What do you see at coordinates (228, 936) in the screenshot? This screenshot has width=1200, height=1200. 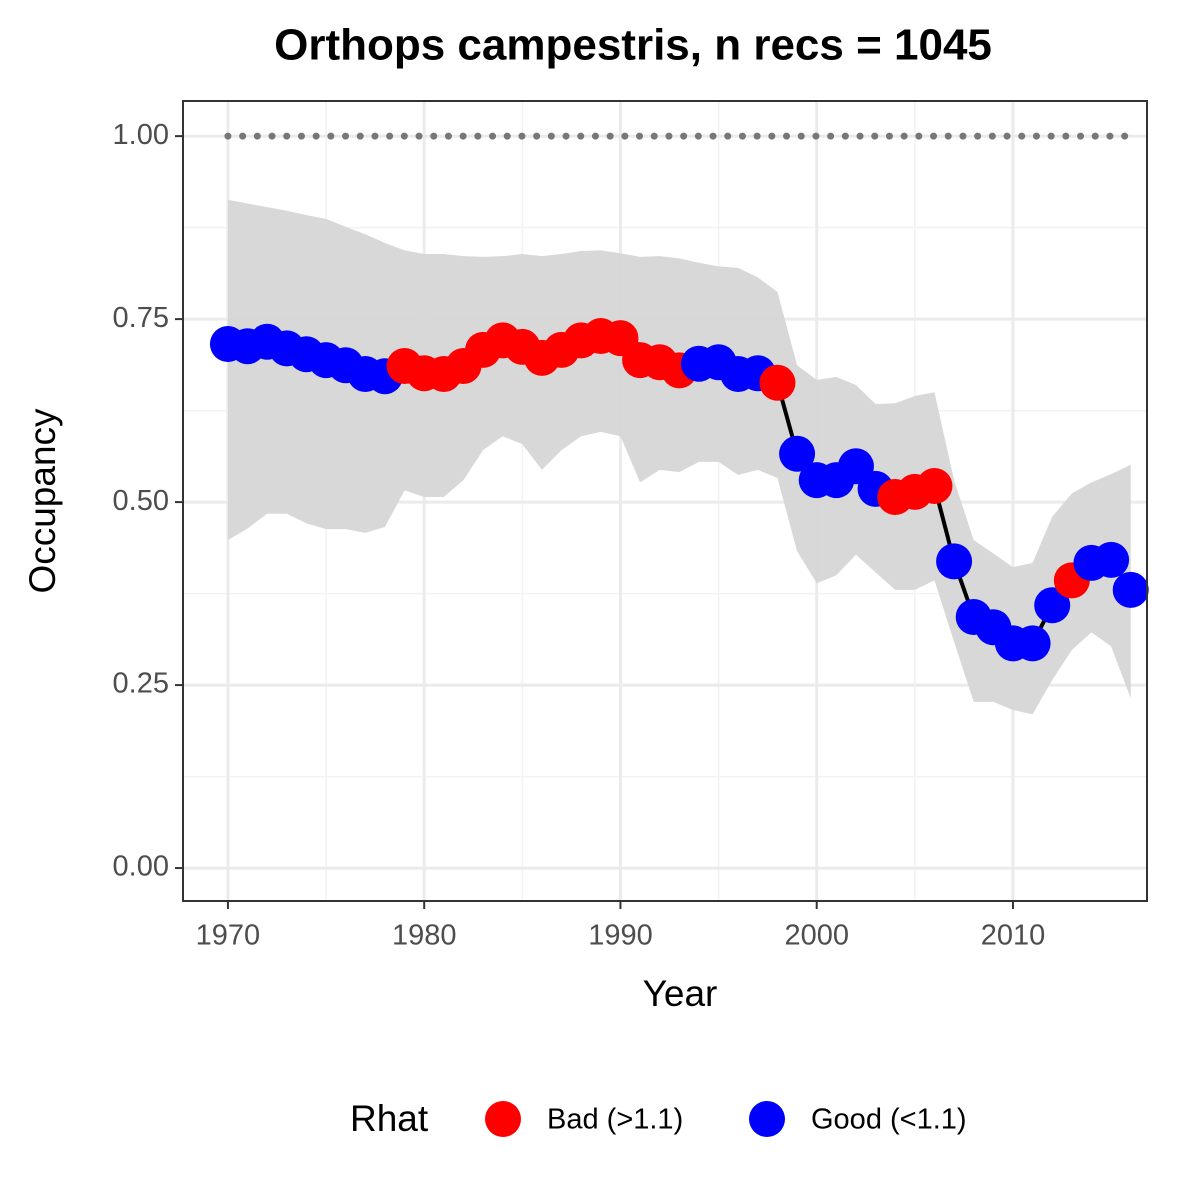 I see `x-tick-label: 1970` at bounding box center [228, 936].